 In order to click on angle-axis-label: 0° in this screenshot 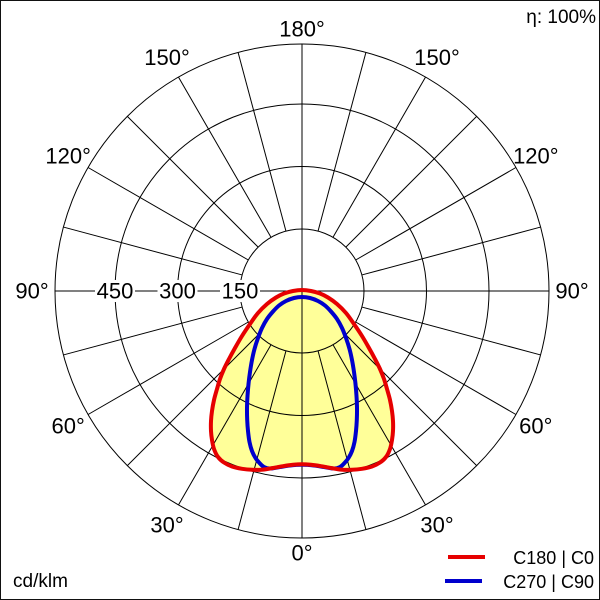, I will do `click(301, 553)`.